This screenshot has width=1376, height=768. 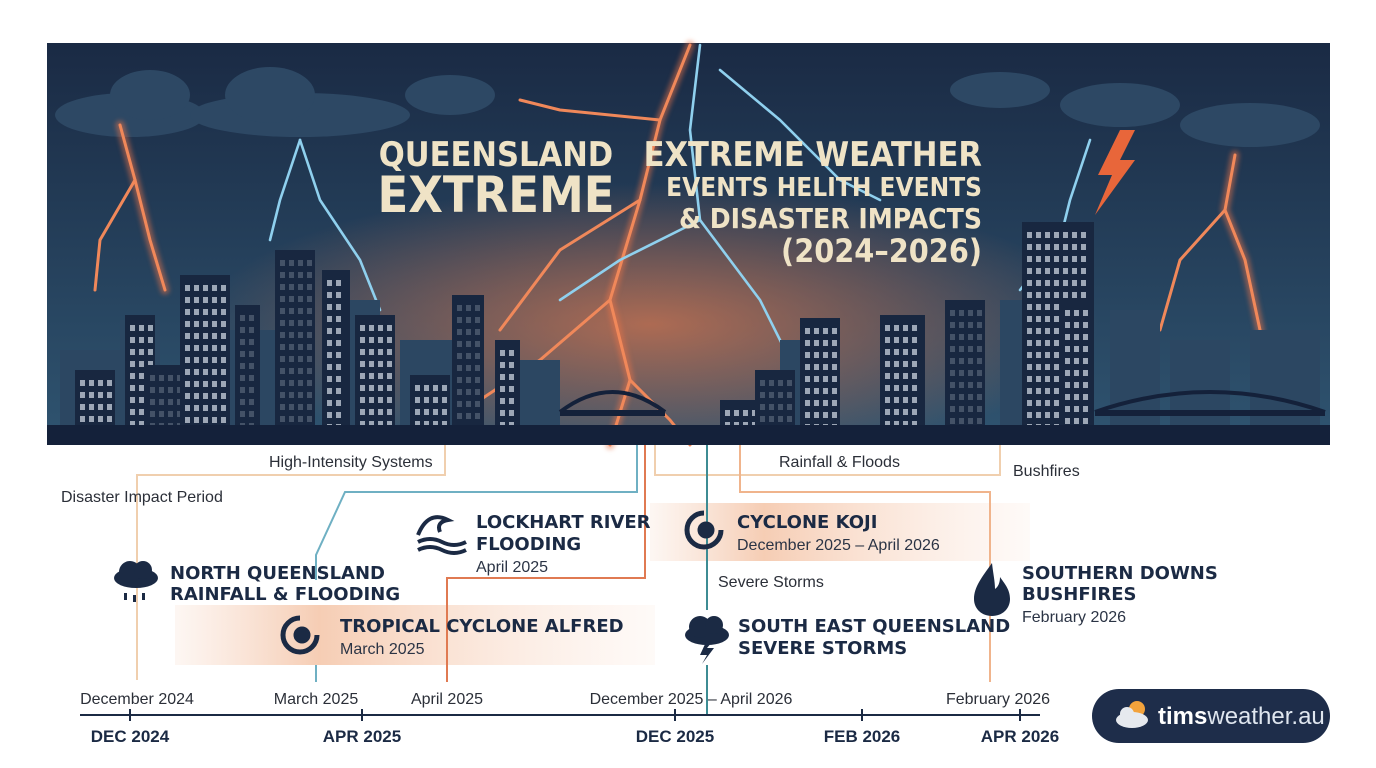 What do you see at coordinates (687, 107) in the screenshot?
I see `clouds` at bounding box center [687, 107].